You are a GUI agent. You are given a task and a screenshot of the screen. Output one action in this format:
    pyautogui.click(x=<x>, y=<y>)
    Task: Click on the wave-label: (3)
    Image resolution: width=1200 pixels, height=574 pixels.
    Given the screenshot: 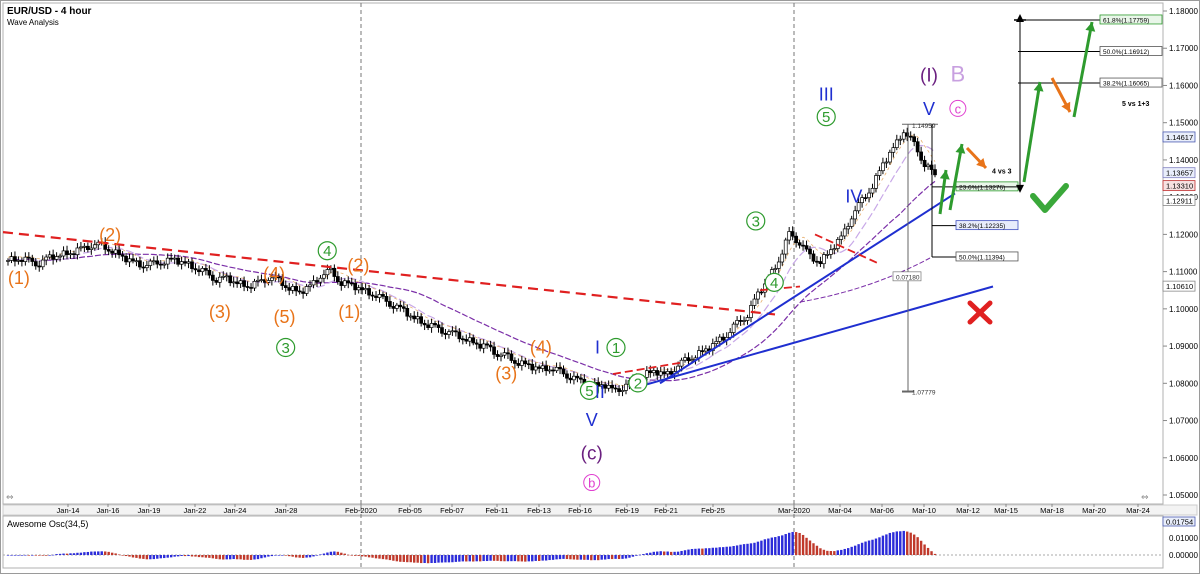 What is the action you would take?
    pyautogui.click(x=506, y=374)
    